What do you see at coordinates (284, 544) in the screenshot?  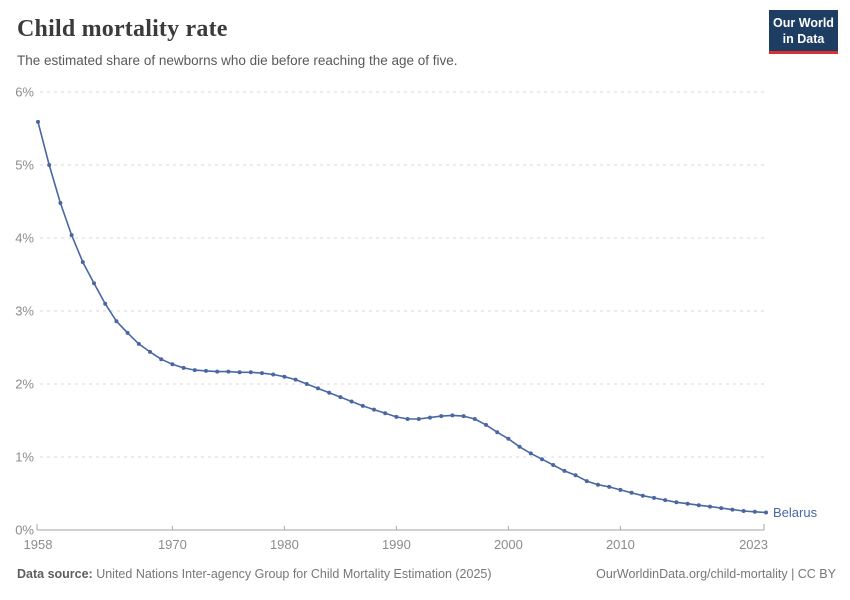 I see `x-axis-label: 1980` at bounding box center [284, 544].